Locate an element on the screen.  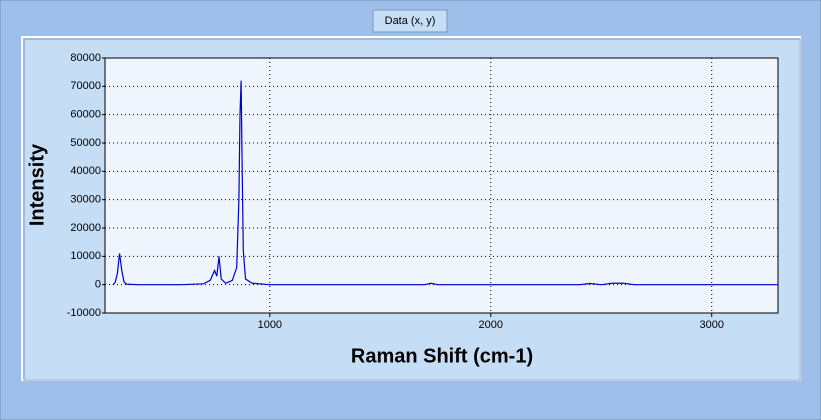
y-tick-label: 0 is located at coordinates (98, 285).